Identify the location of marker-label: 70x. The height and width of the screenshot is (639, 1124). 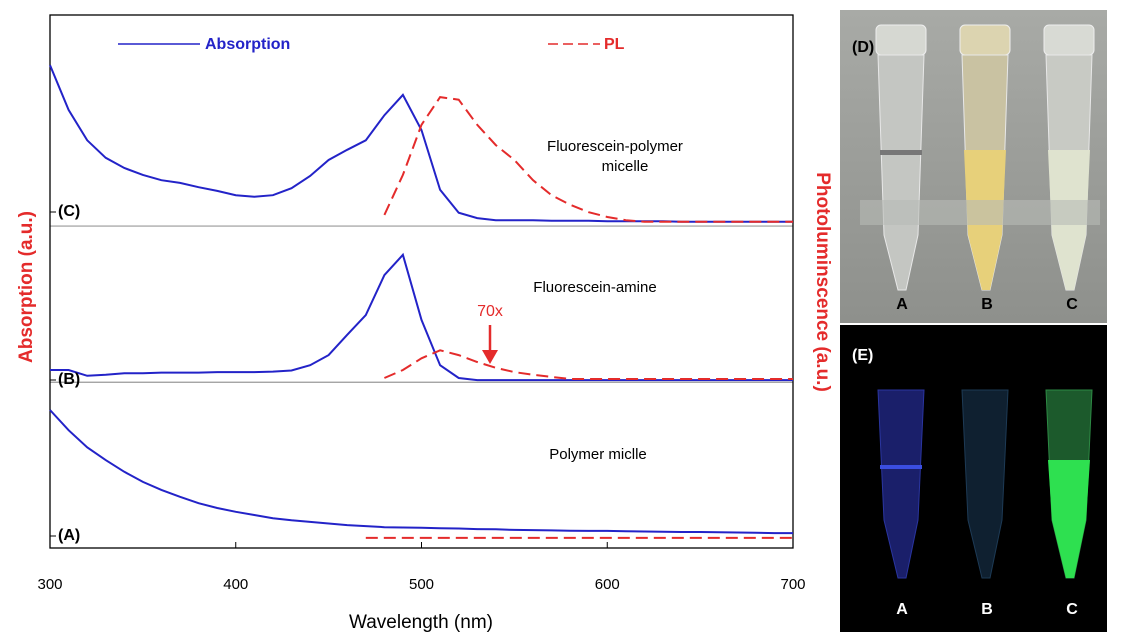
(490, 311).